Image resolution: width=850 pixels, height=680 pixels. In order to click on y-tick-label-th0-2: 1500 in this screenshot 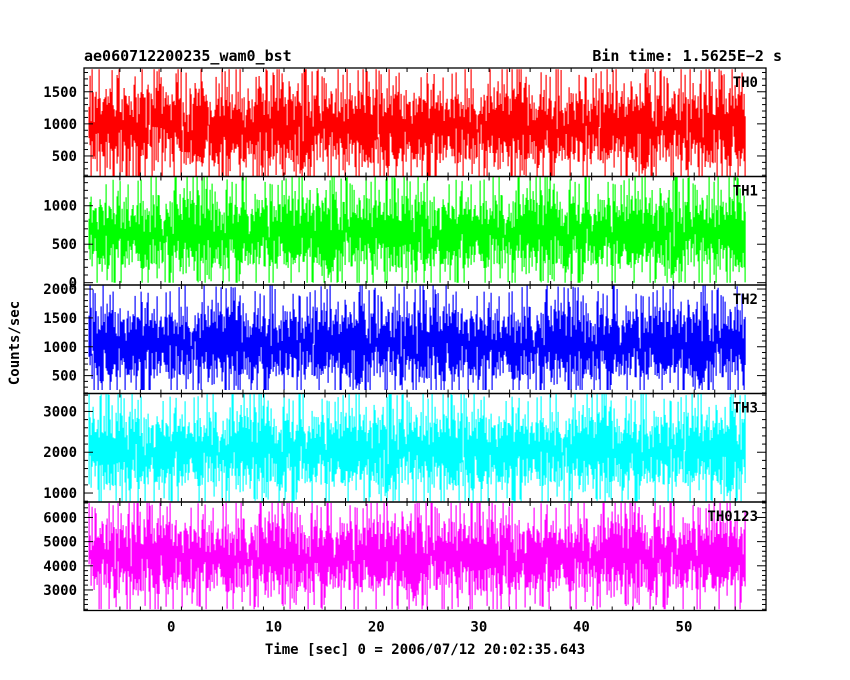, I will do `click(60, 93)`.